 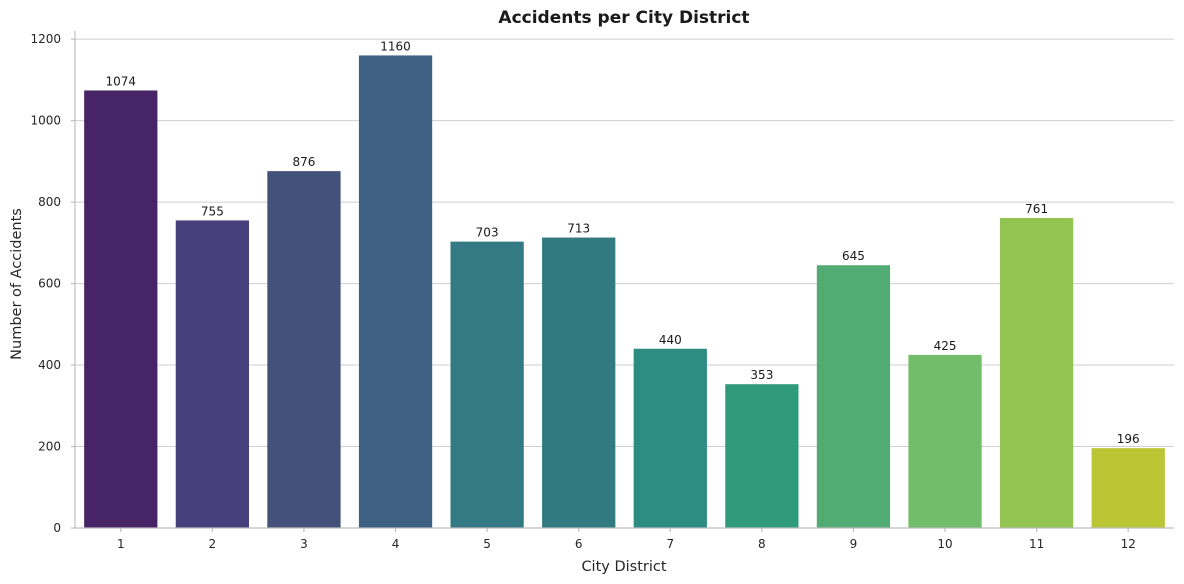 What do you see at coordinates (49, 447) in the screenshot?
I see `y-tick-label-200: 200` at bounding box center [49, 447].